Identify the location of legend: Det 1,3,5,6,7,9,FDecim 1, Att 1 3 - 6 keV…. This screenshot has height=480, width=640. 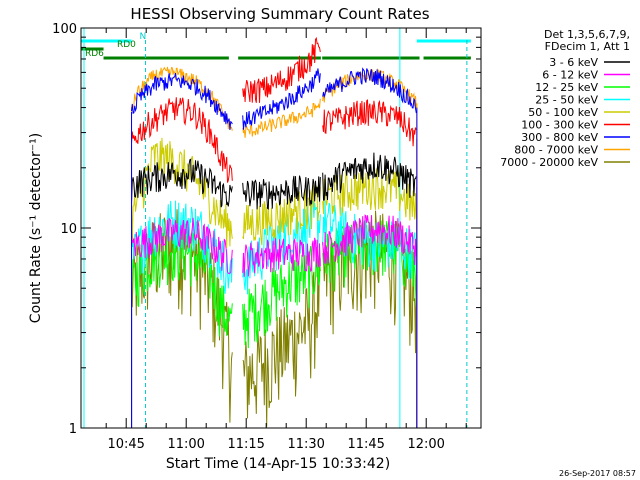
(565, 98).